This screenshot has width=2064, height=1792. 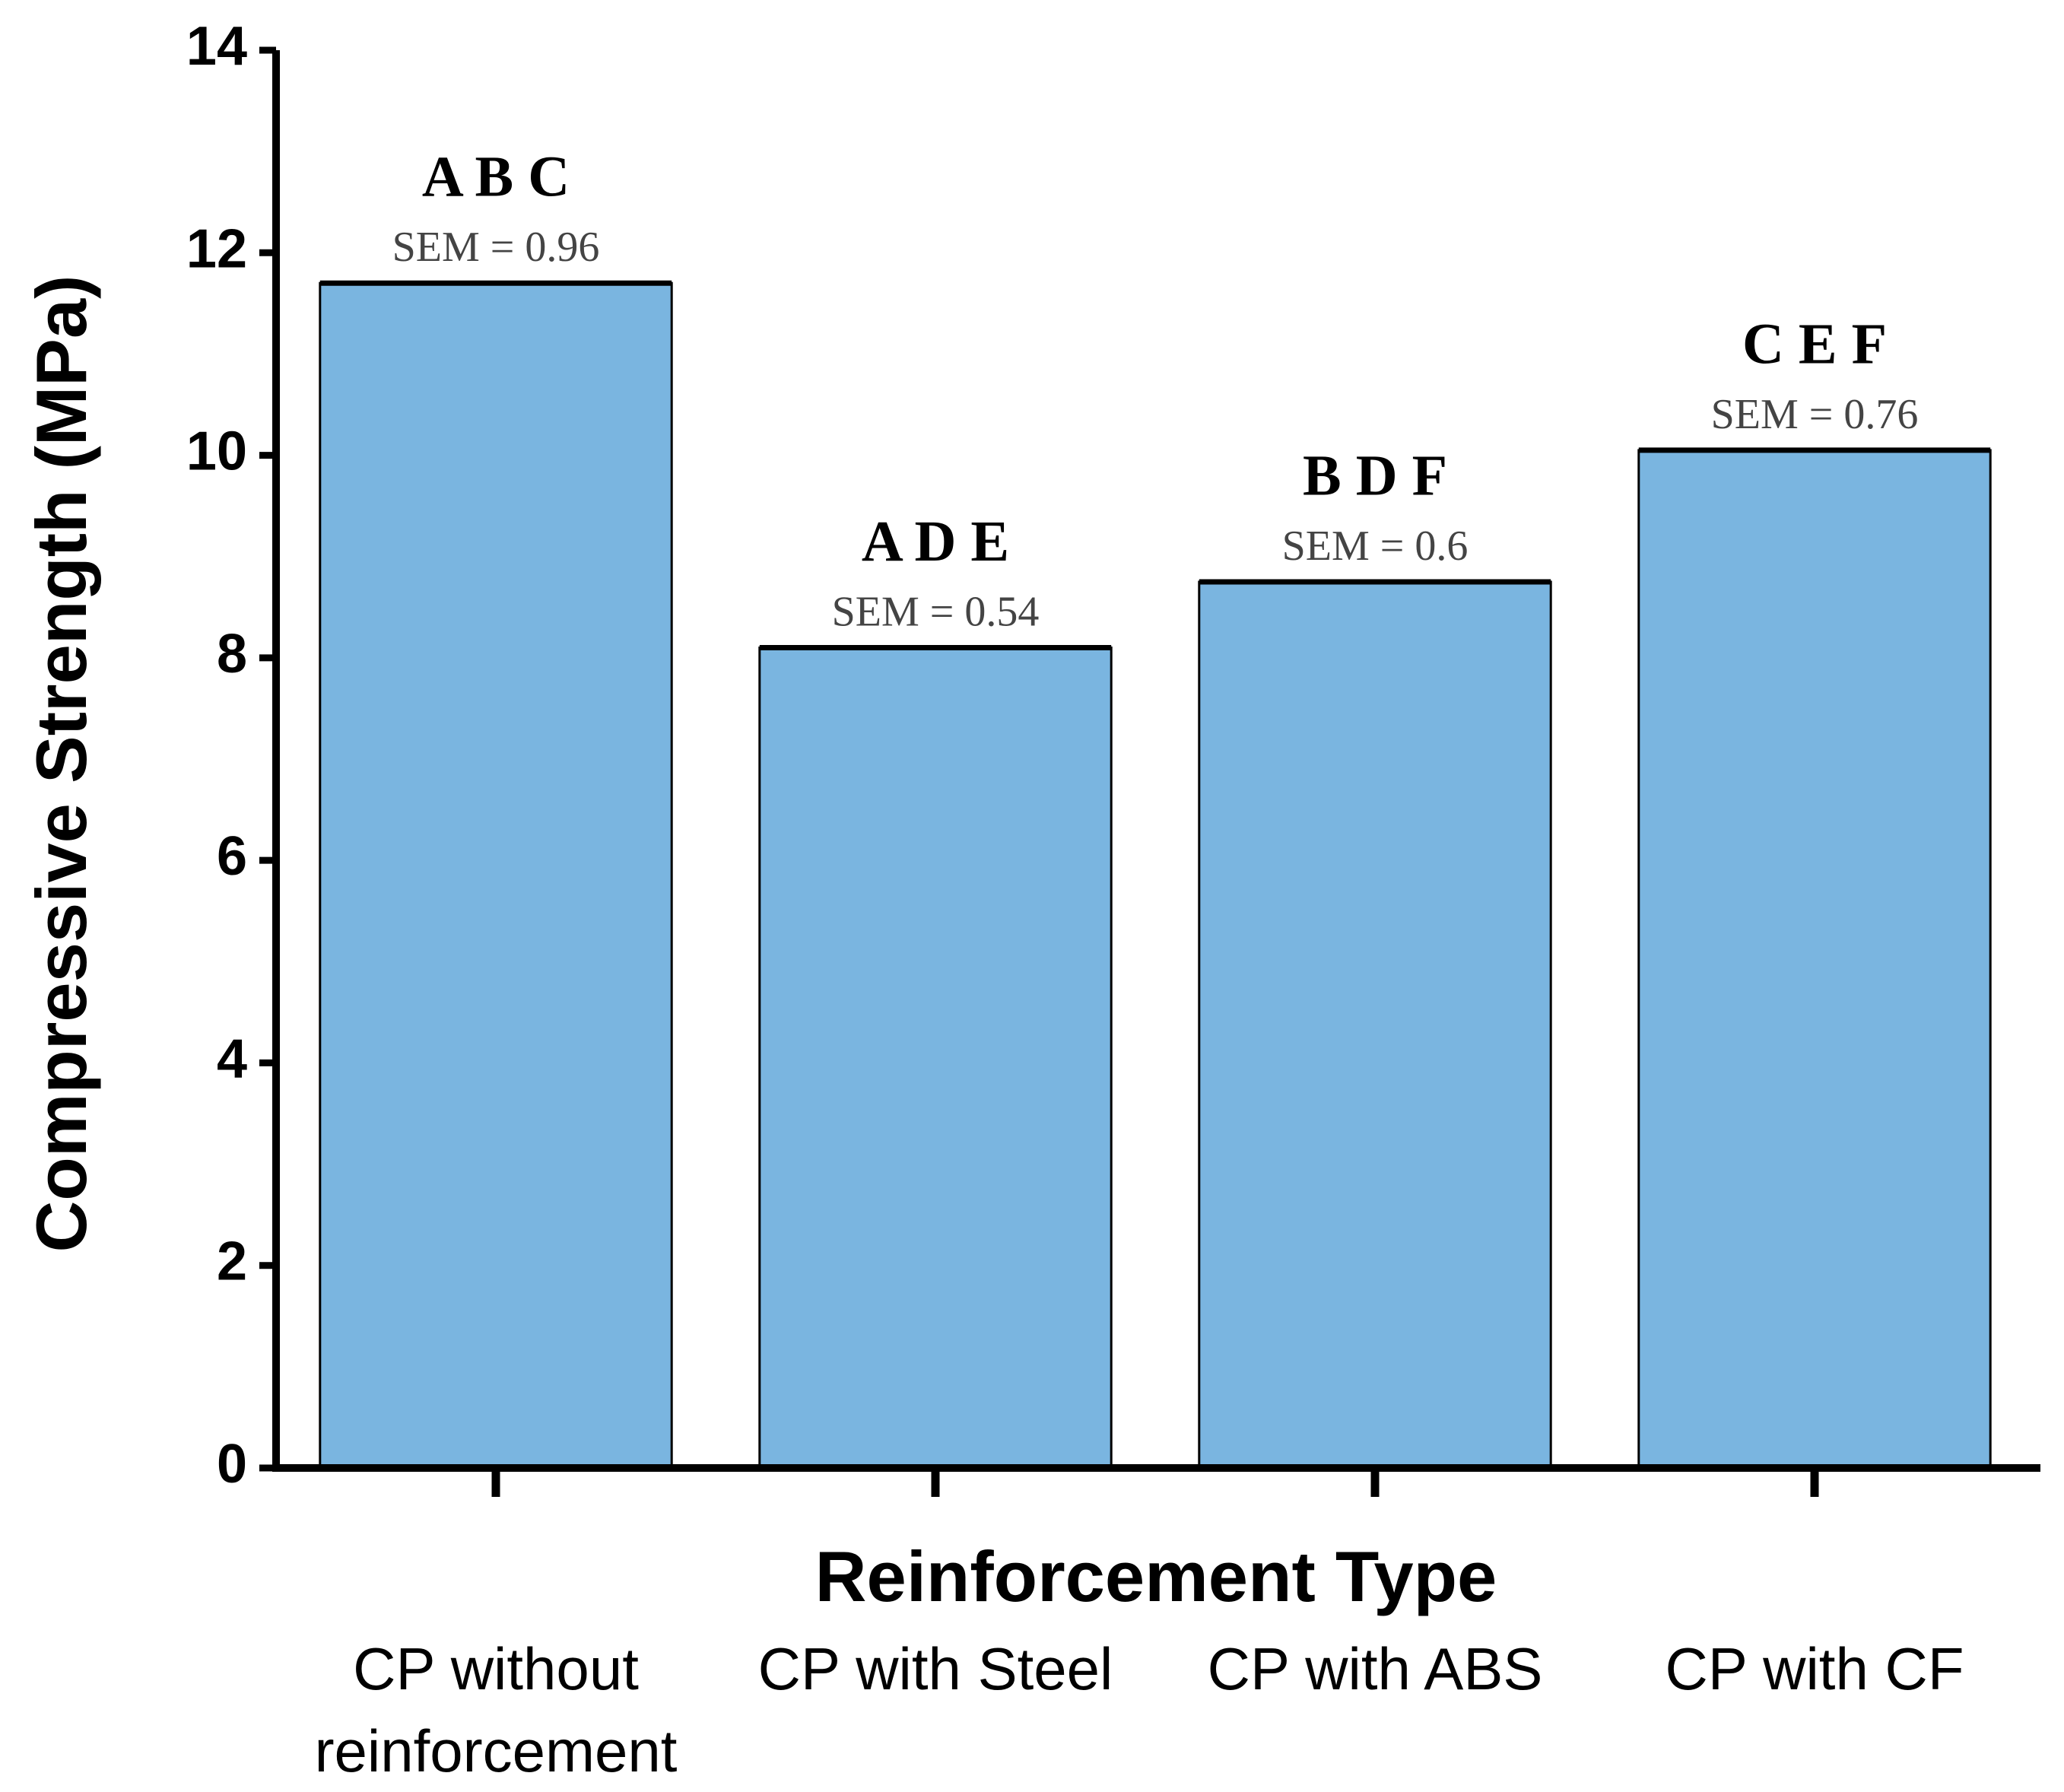 What do you see at coordinates (496, 1709) in the screenshot?
I see `x-tick-label: CP without reinforcement` at bounding box center [496, 1709].